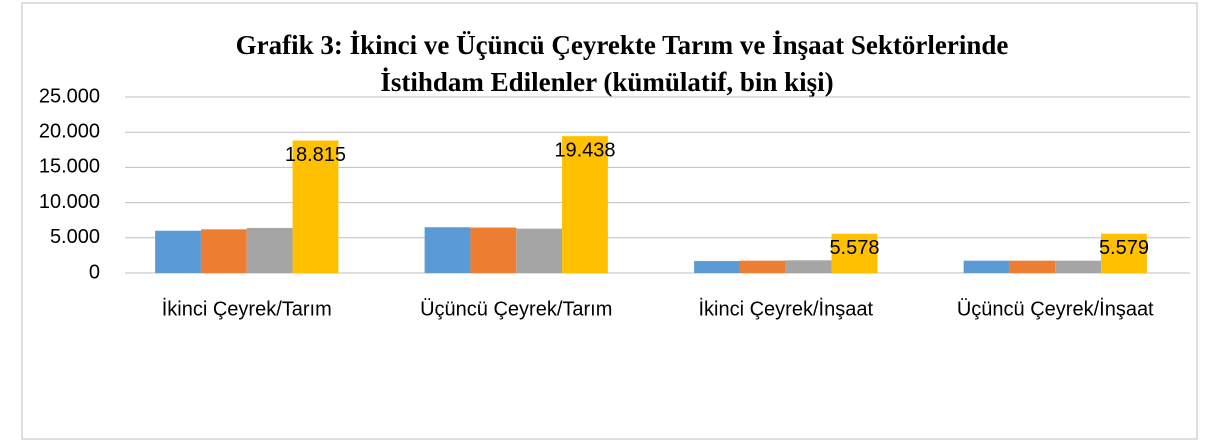  What do you see at coordinates (785, 308) in the screenshot?
I see `x-tick-label: İkinci Çeyrek/İnşaat` at bounding box center [785, 308].